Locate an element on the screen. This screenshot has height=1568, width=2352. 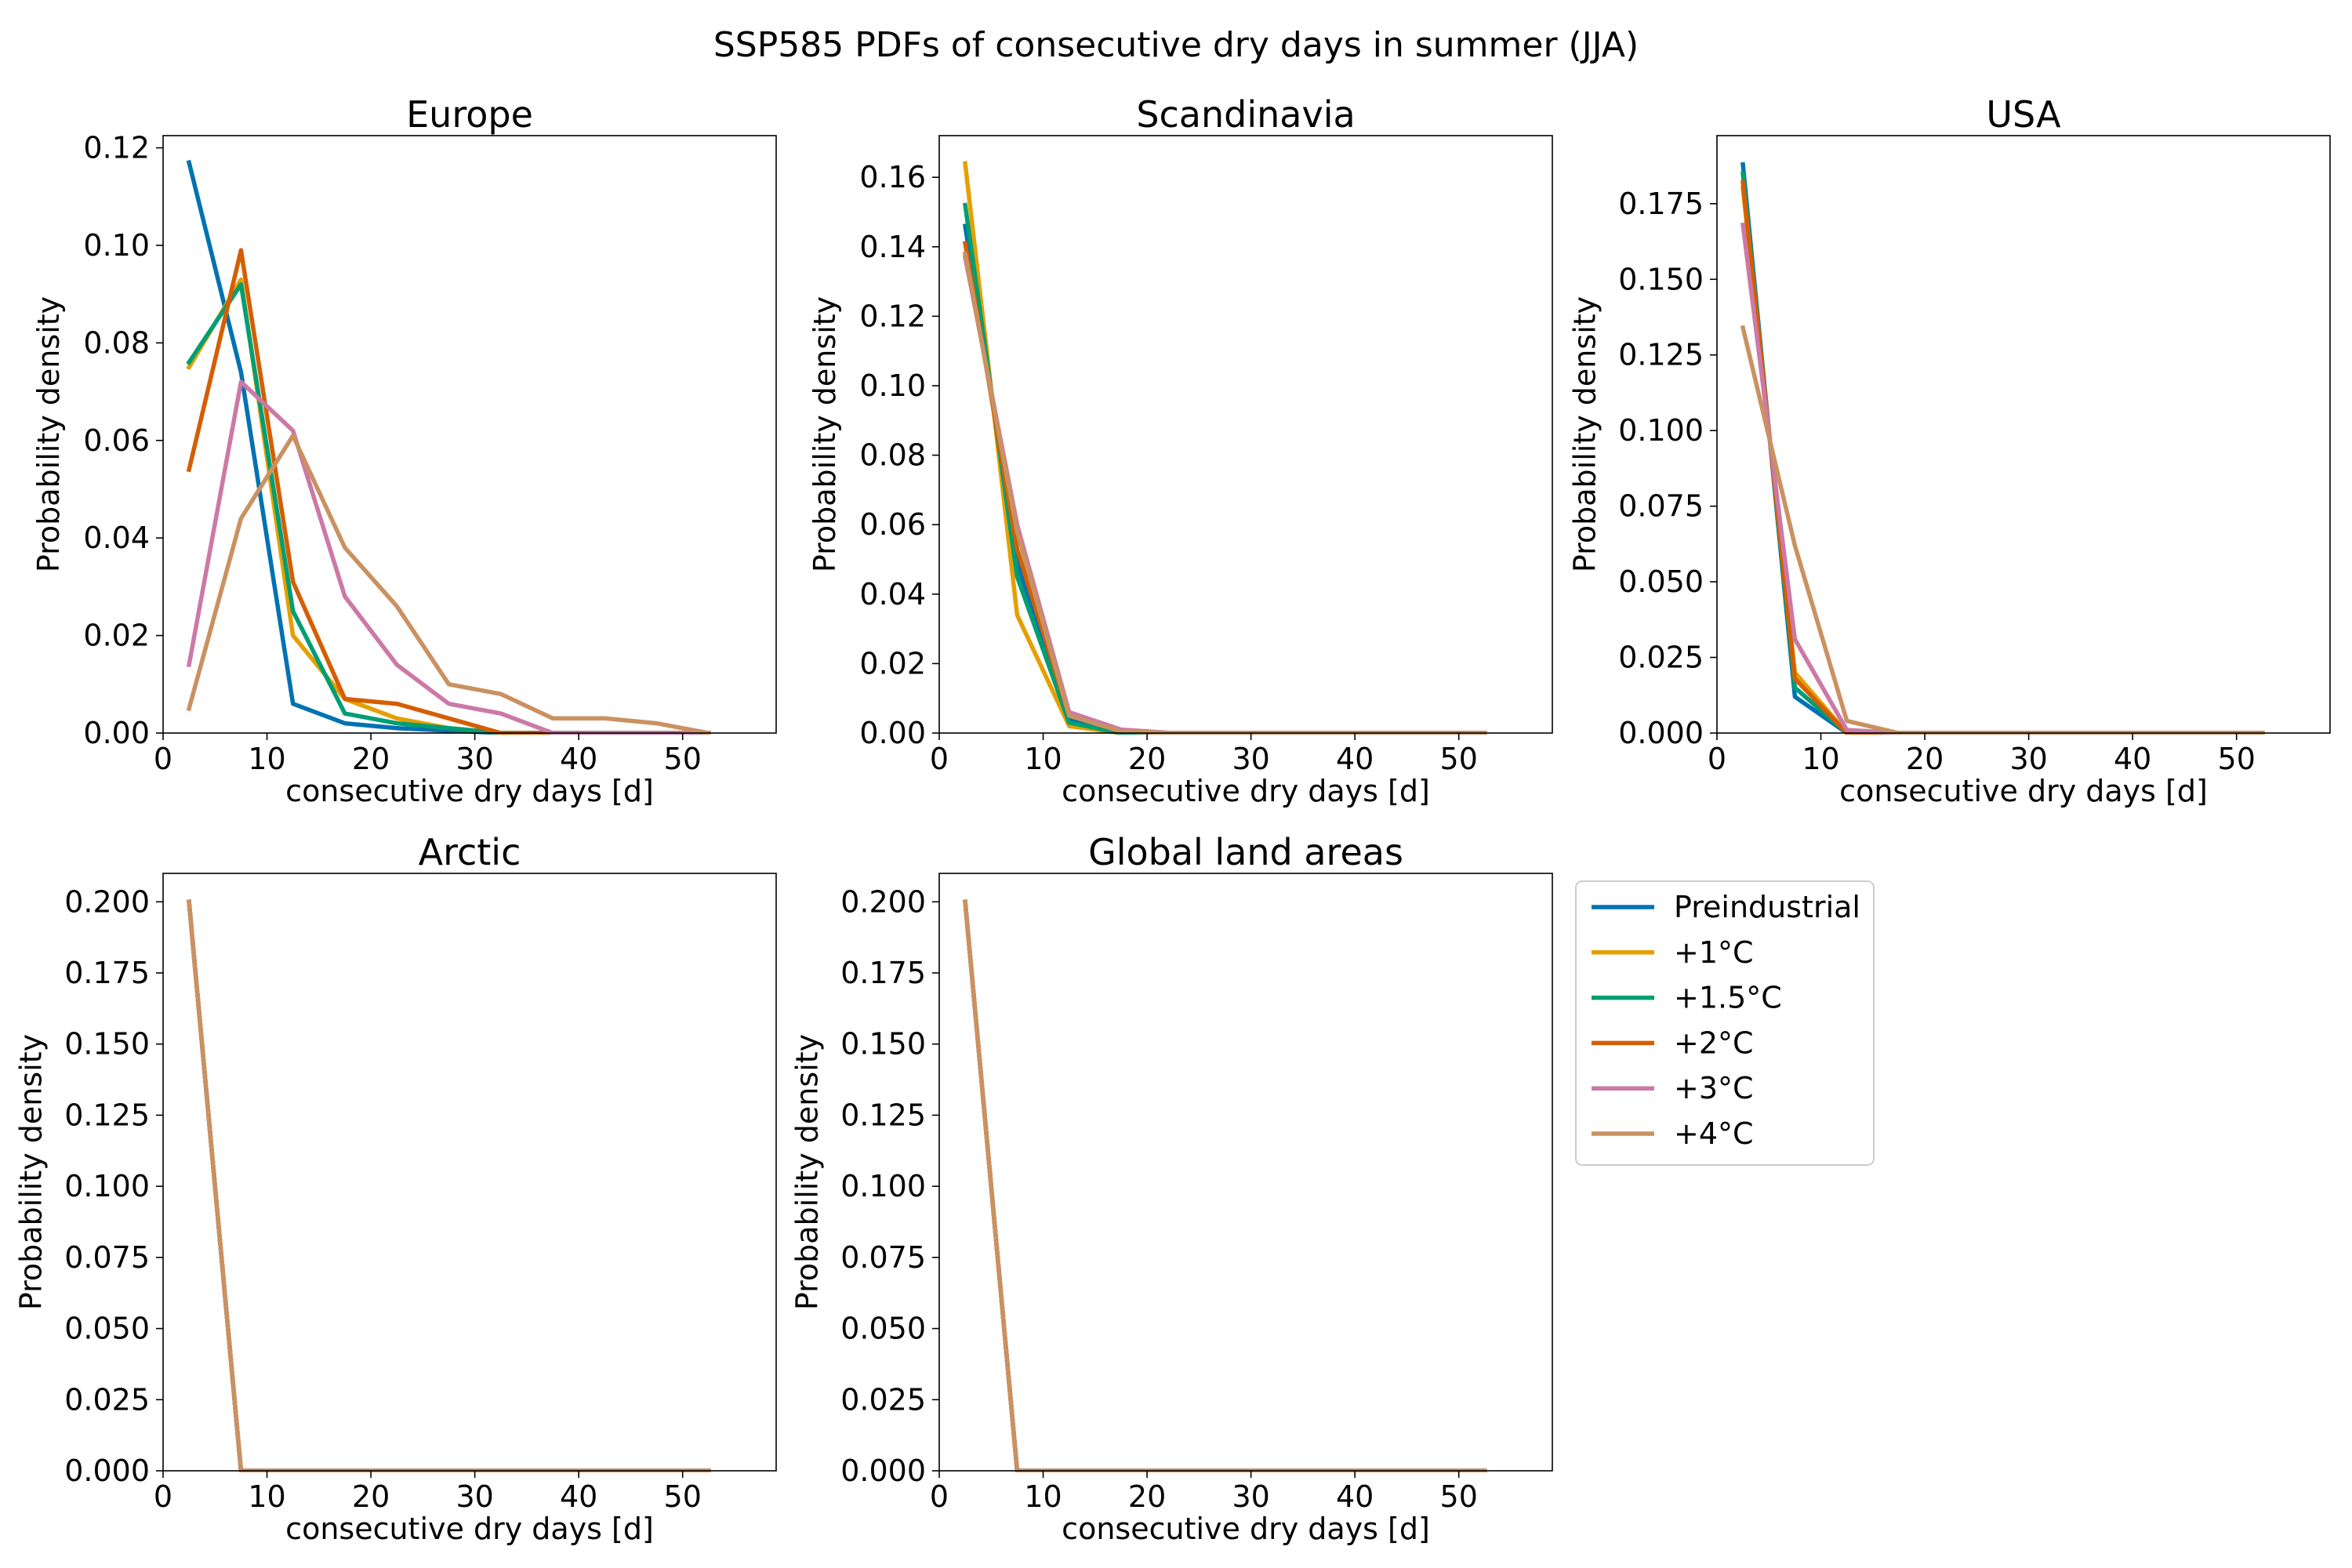
panel-title: Europe is located at coordinates (469, 114).